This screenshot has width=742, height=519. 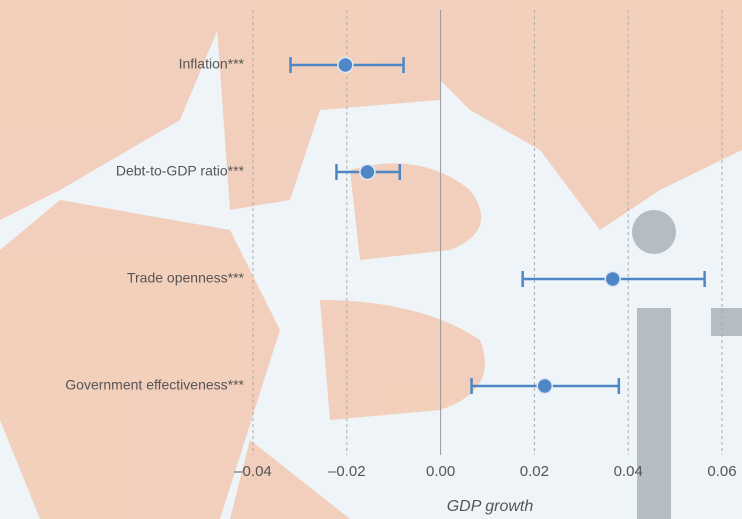 I want to click on x-tick-label: 0.02, so click(x=534, y=471).